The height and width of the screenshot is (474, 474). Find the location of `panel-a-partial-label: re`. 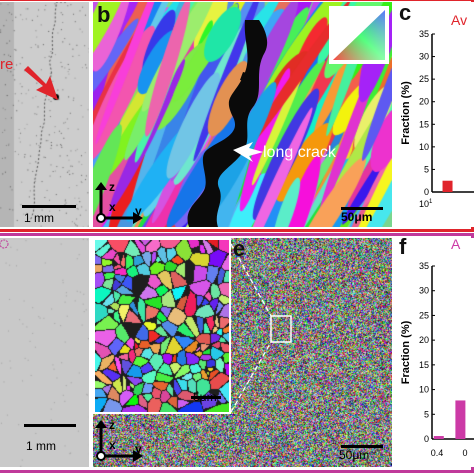

panel-a-partial-label: re is located at coordinates (7, 64).